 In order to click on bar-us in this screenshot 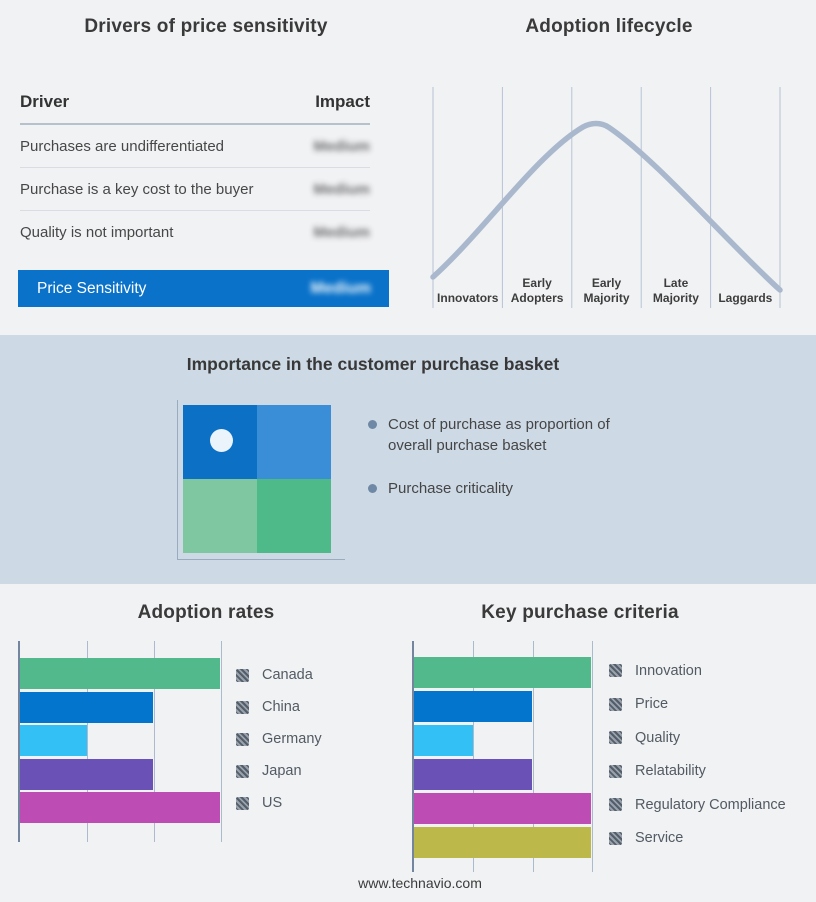, I will do `click(120, 807)`.